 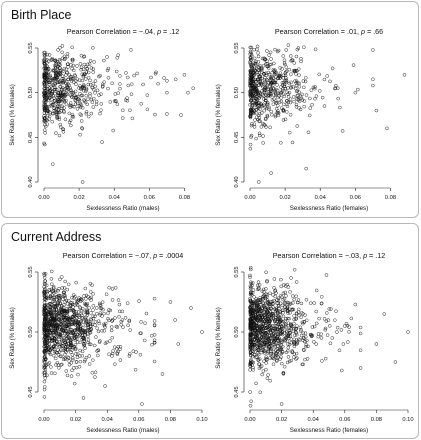 I want to click on chart-title: Pearson Correlation = −.04, p = .12, so click(x=123, y=31).